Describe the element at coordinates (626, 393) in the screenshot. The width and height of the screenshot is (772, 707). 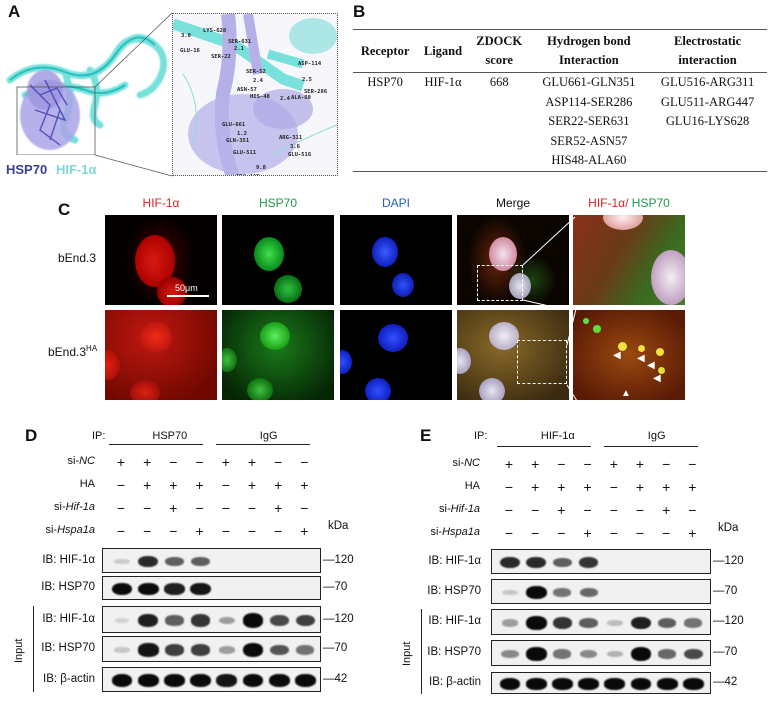
I see `arrowhead-icon: ▲` at that location.